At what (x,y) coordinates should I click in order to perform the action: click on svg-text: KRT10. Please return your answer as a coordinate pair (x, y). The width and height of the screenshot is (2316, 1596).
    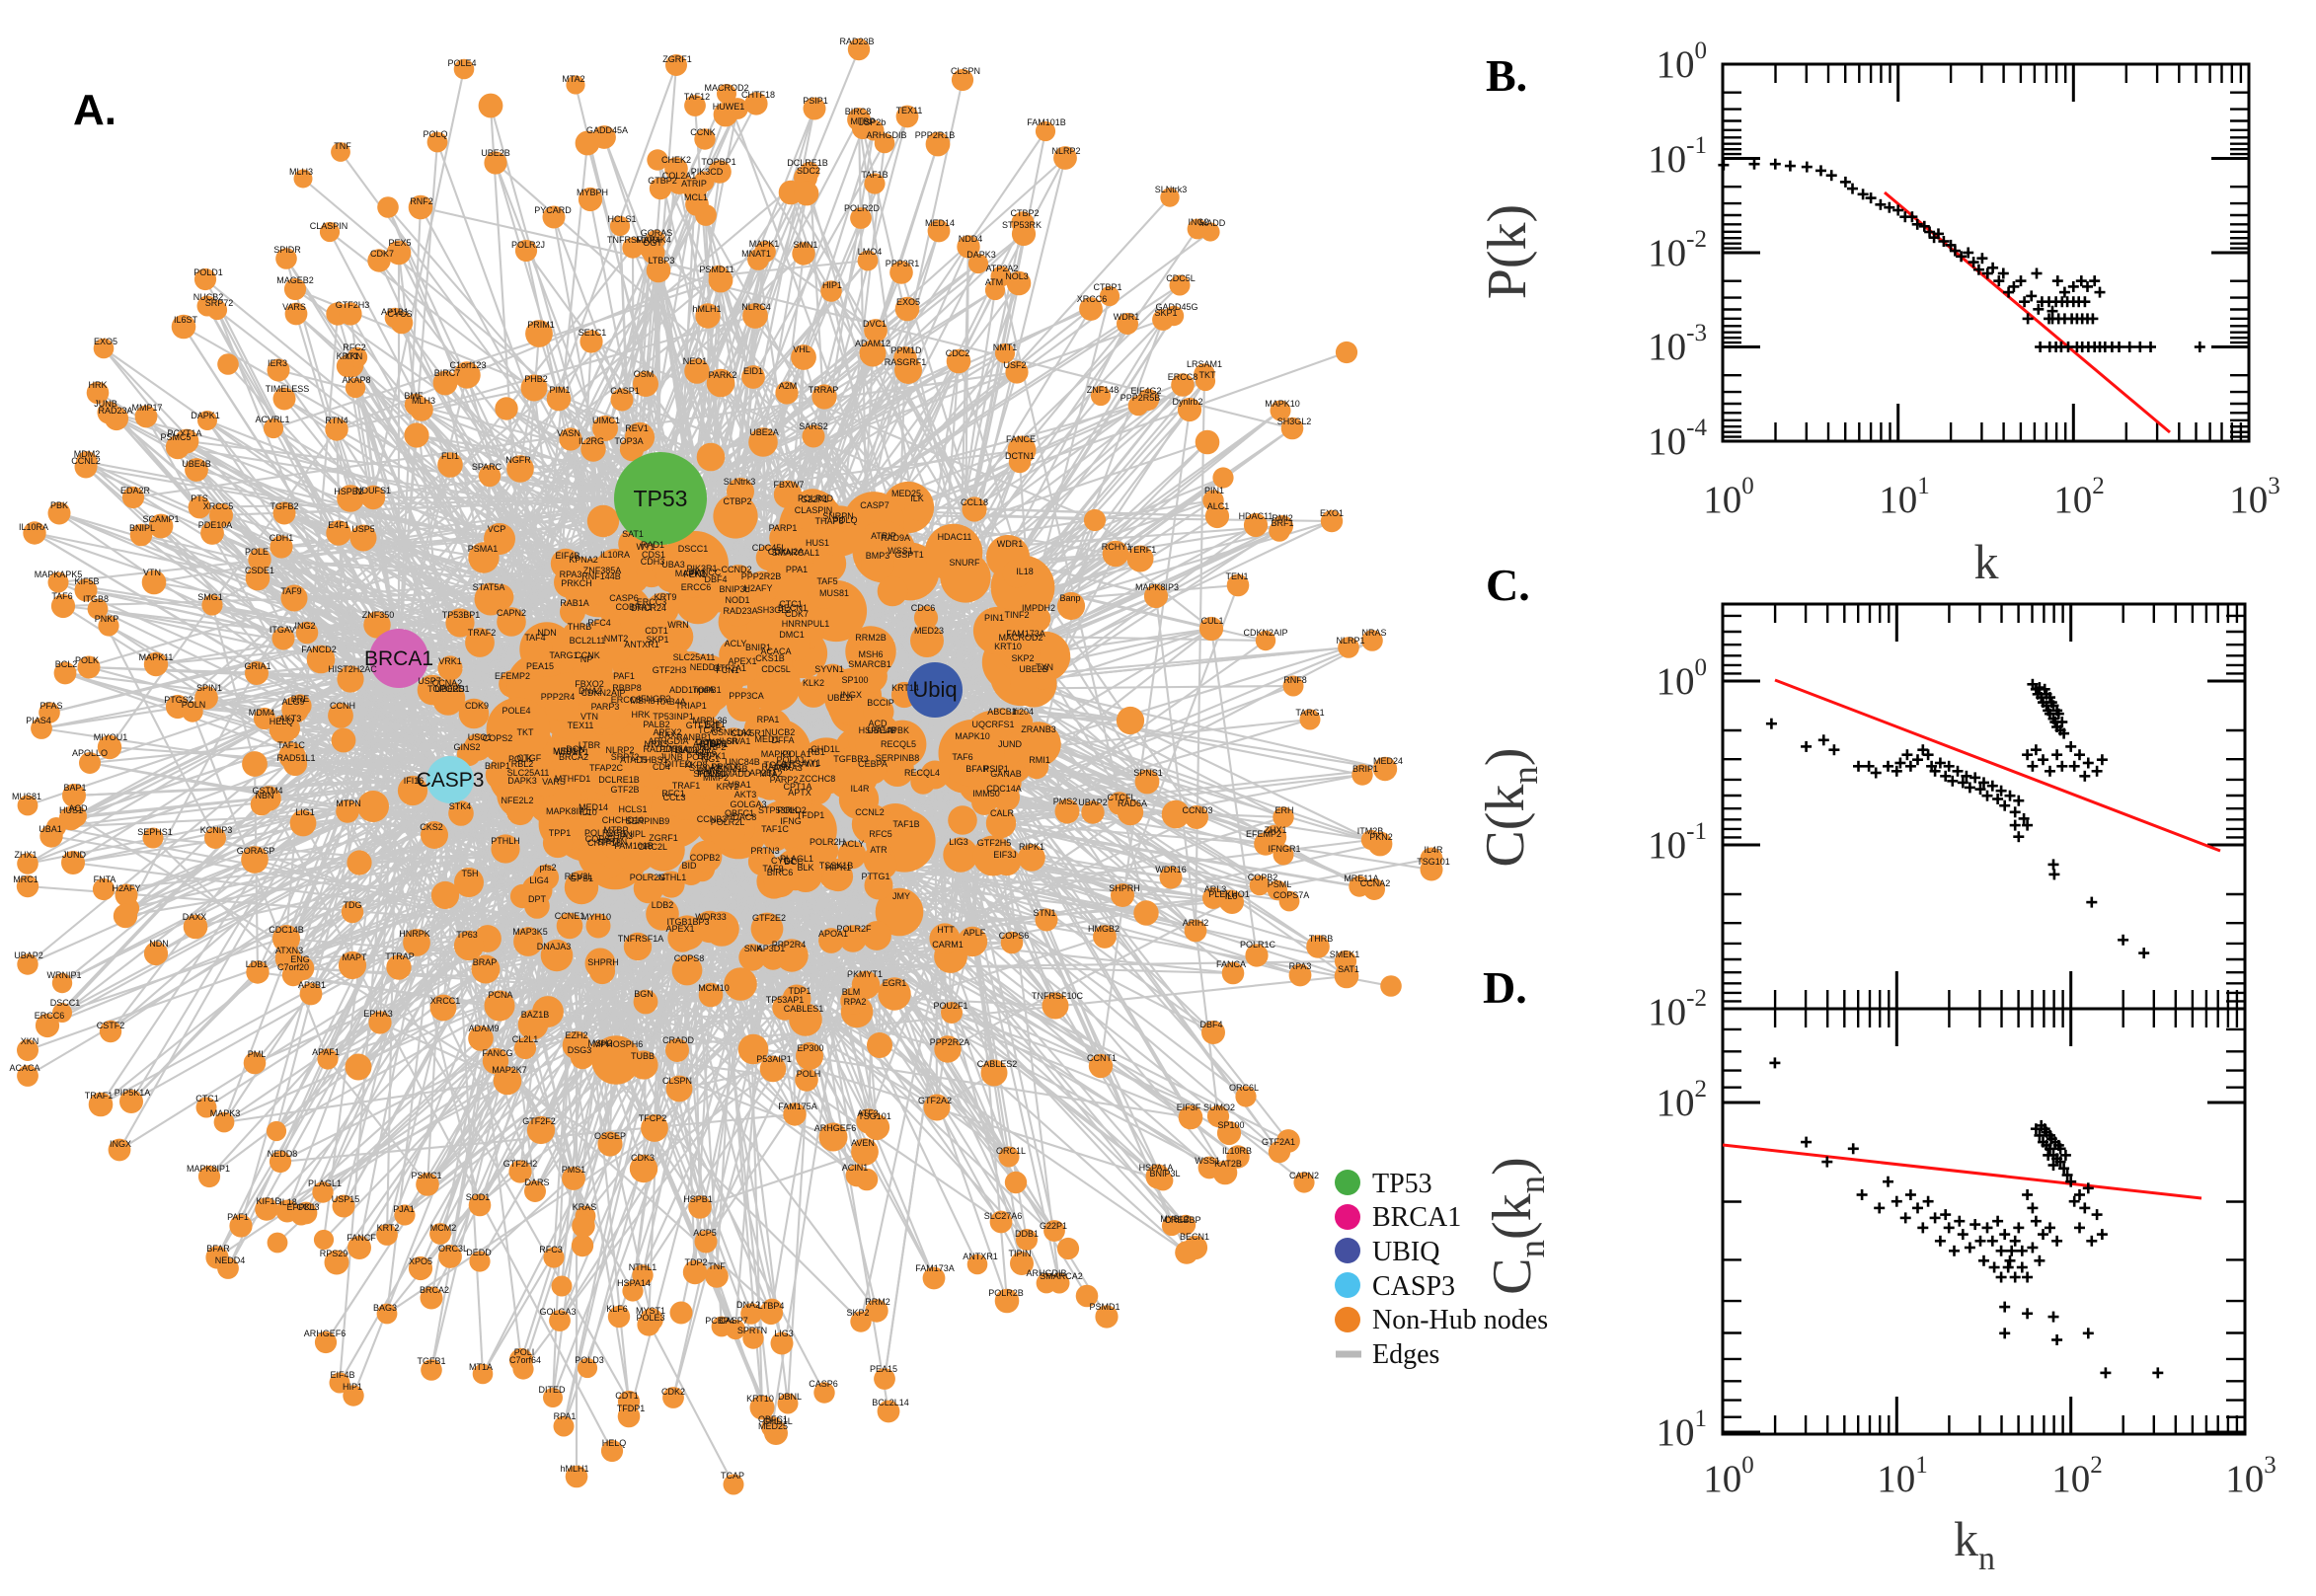
    Looking at the image, I should click on (1008, 646).